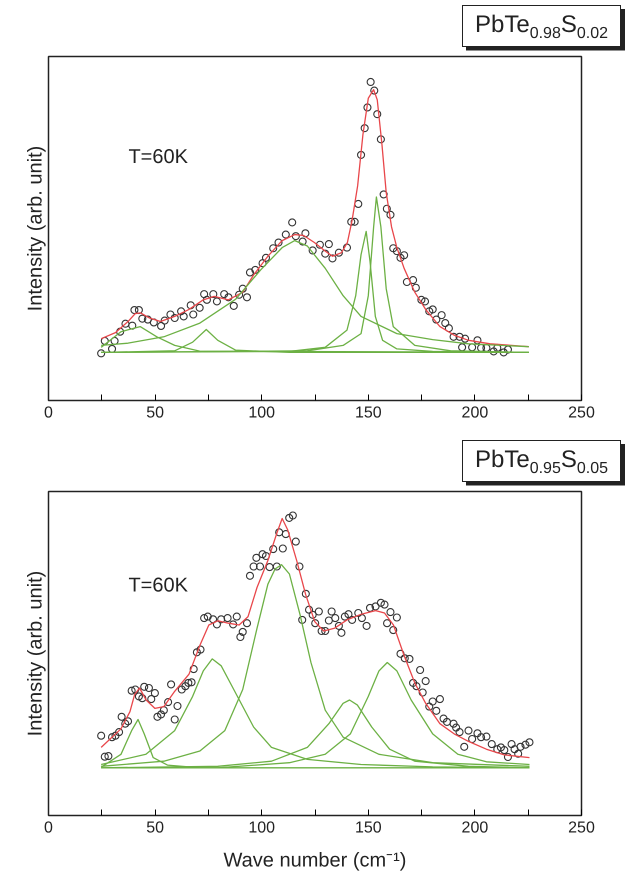  Describe the element at coordinates (541, 26) in the screenshot. I see `chart-title: PbTe$_{0.98}$S$_{0.02}$` at that location.